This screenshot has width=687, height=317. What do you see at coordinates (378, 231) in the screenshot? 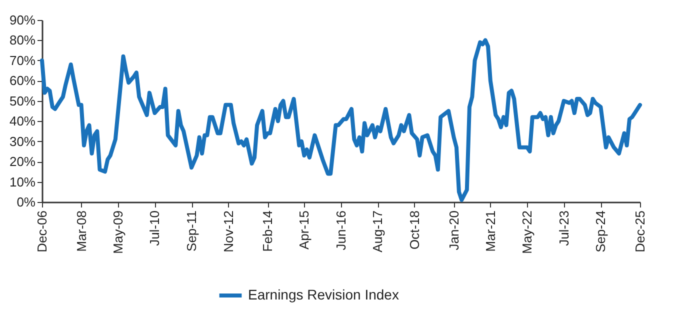
I see `x-tick-label: Aug-17` at bounding box center [378, 231].